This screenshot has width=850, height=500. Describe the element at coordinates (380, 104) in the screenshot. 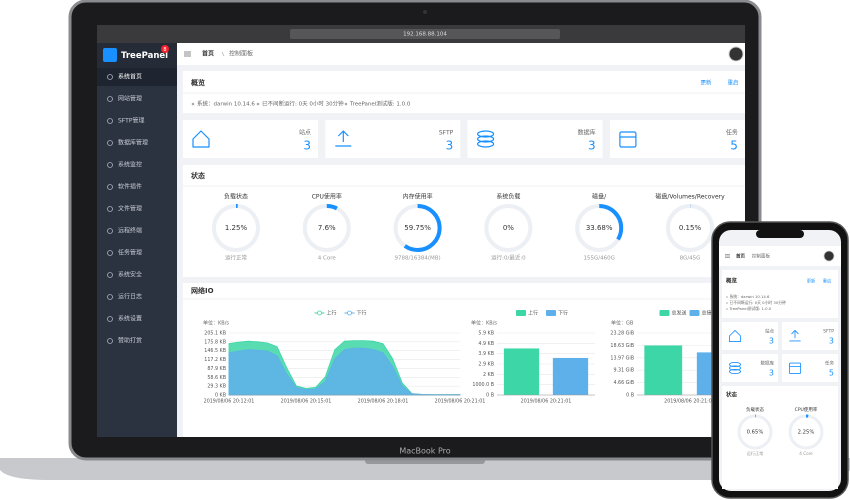

I see `info-text: TreePanel测试版: 1.0.0` at that location.